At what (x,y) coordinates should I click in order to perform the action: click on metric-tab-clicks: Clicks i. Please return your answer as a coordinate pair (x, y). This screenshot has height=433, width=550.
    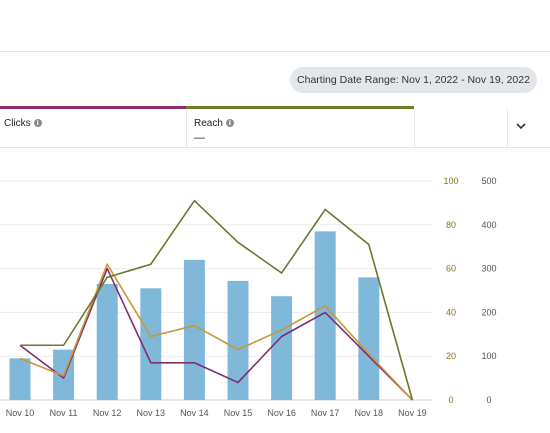
    Looking at the image, I should click on (23, 123).